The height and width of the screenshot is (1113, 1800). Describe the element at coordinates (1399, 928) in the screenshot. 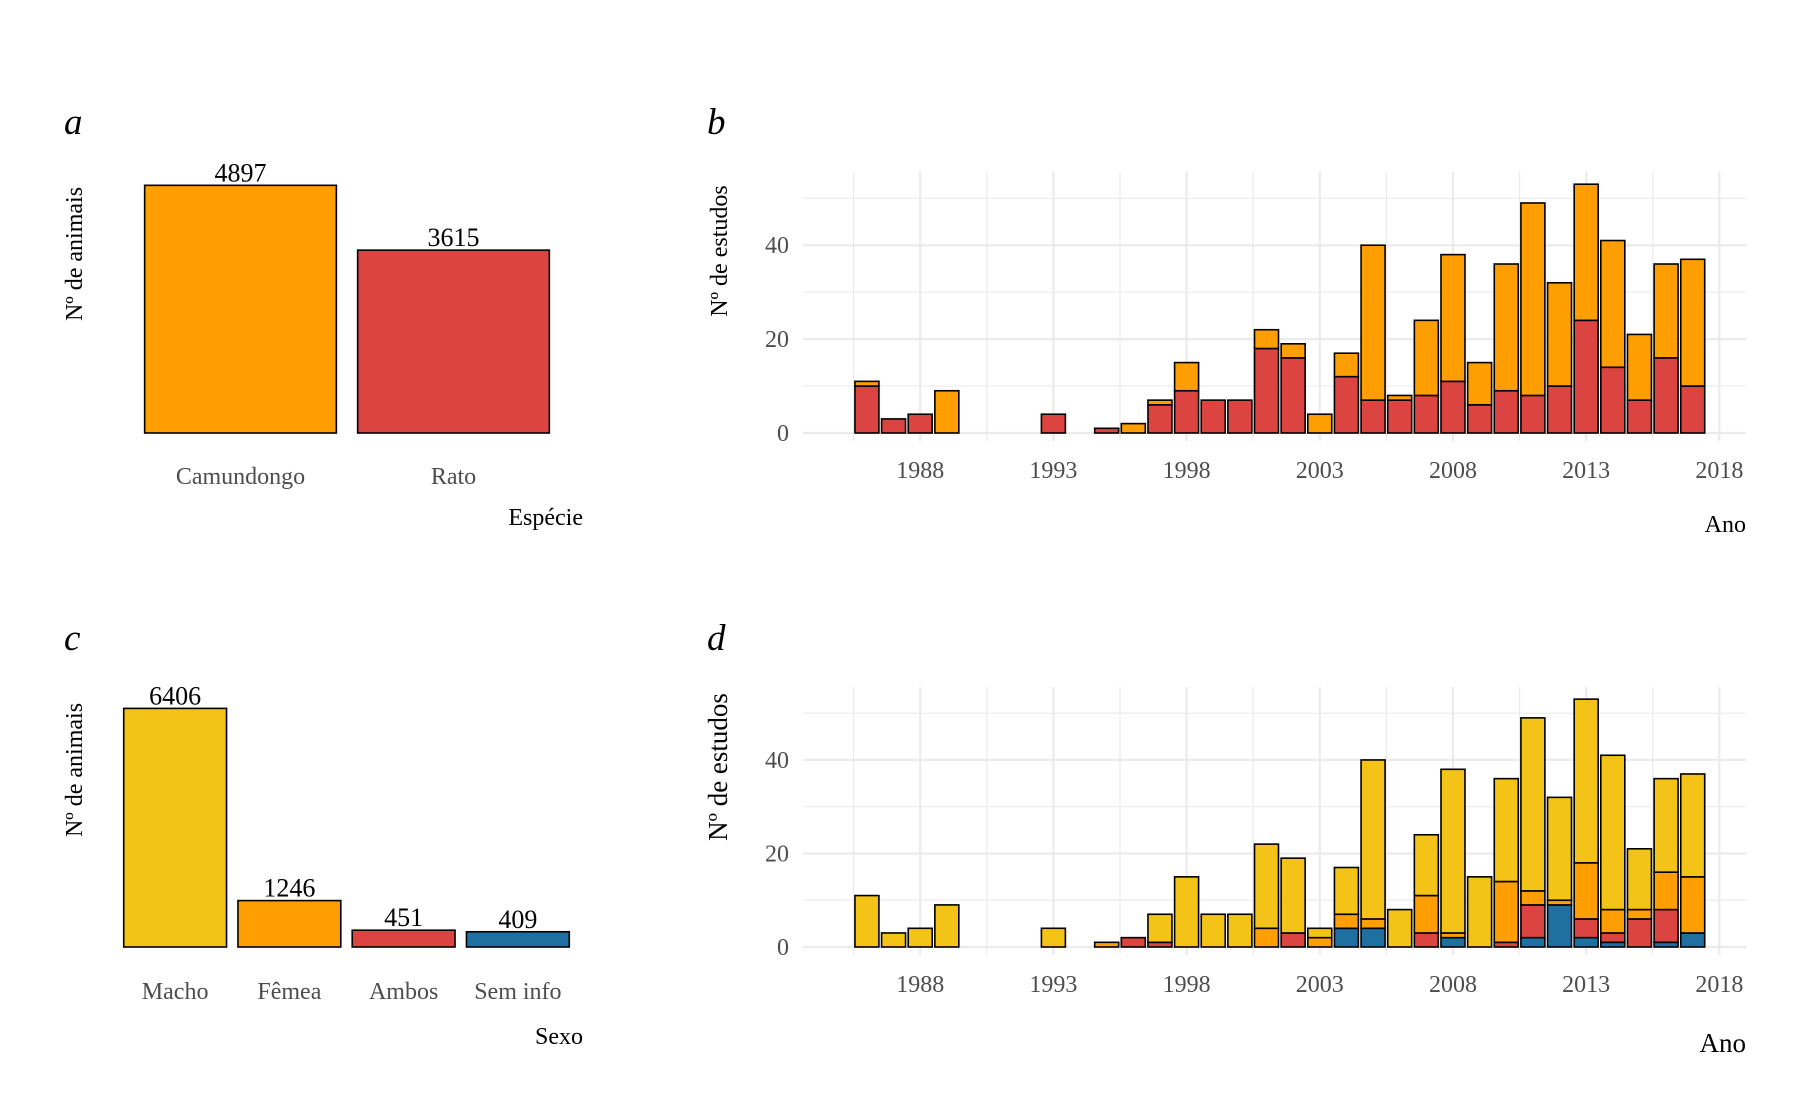

I see `bar-2006-macho` at that location.